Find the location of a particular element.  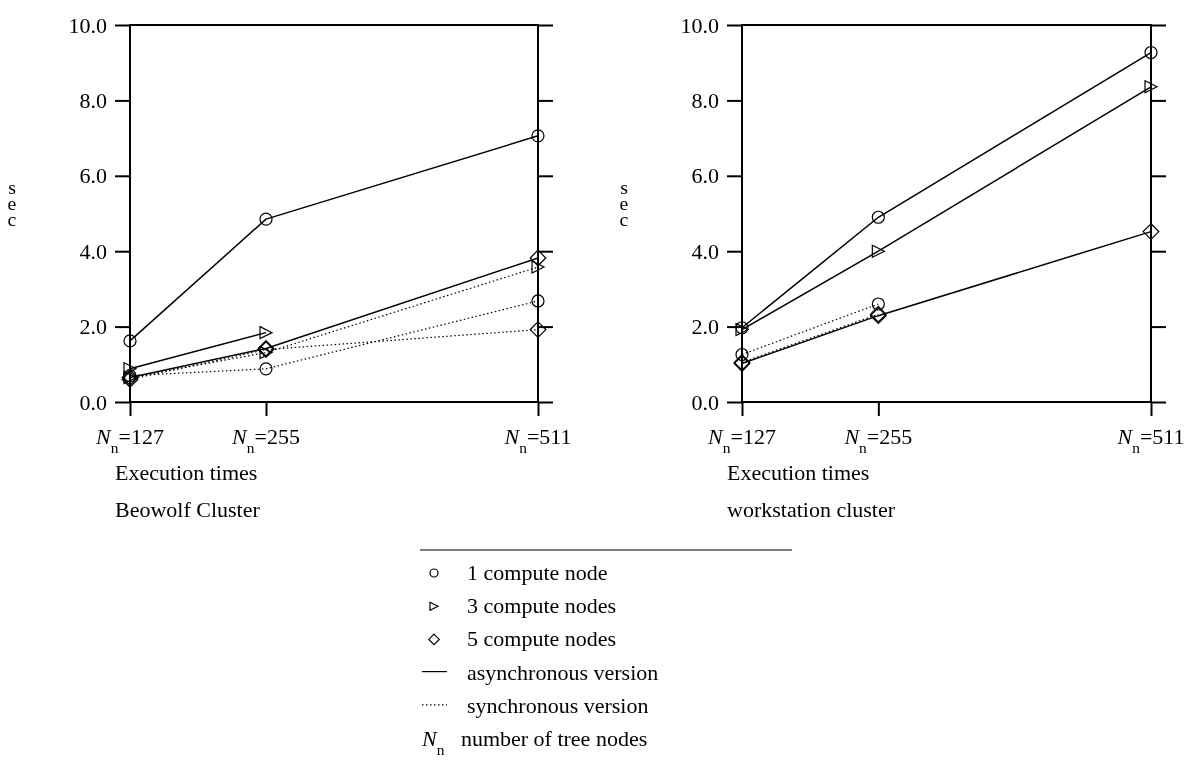

text: workstation cluster is located at coordinates (811, 509).